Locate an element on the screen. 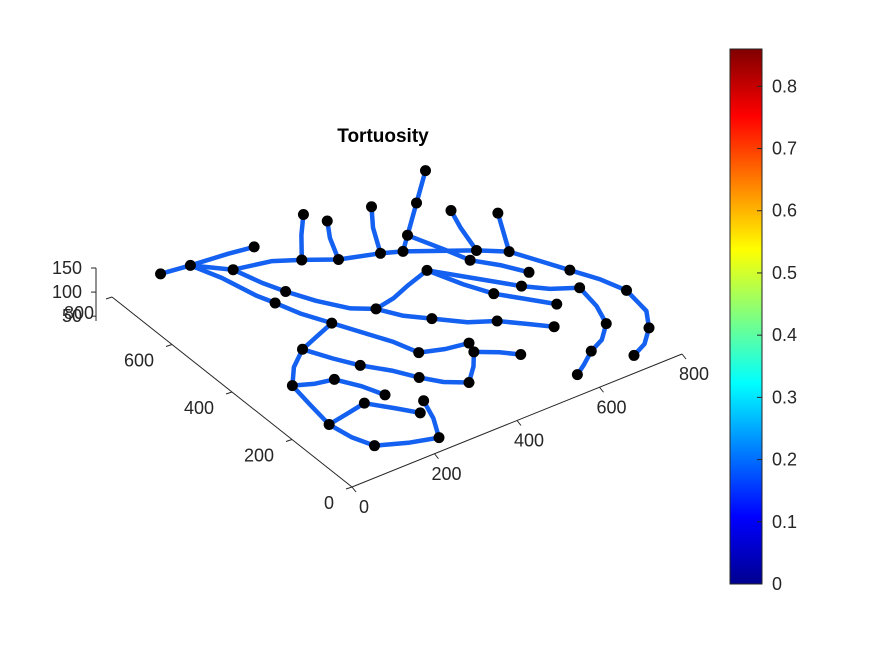 The height and width of the screenshot is (656, 875). colorbar-tick-label: 0.2 is located at coordinates (784, 460).